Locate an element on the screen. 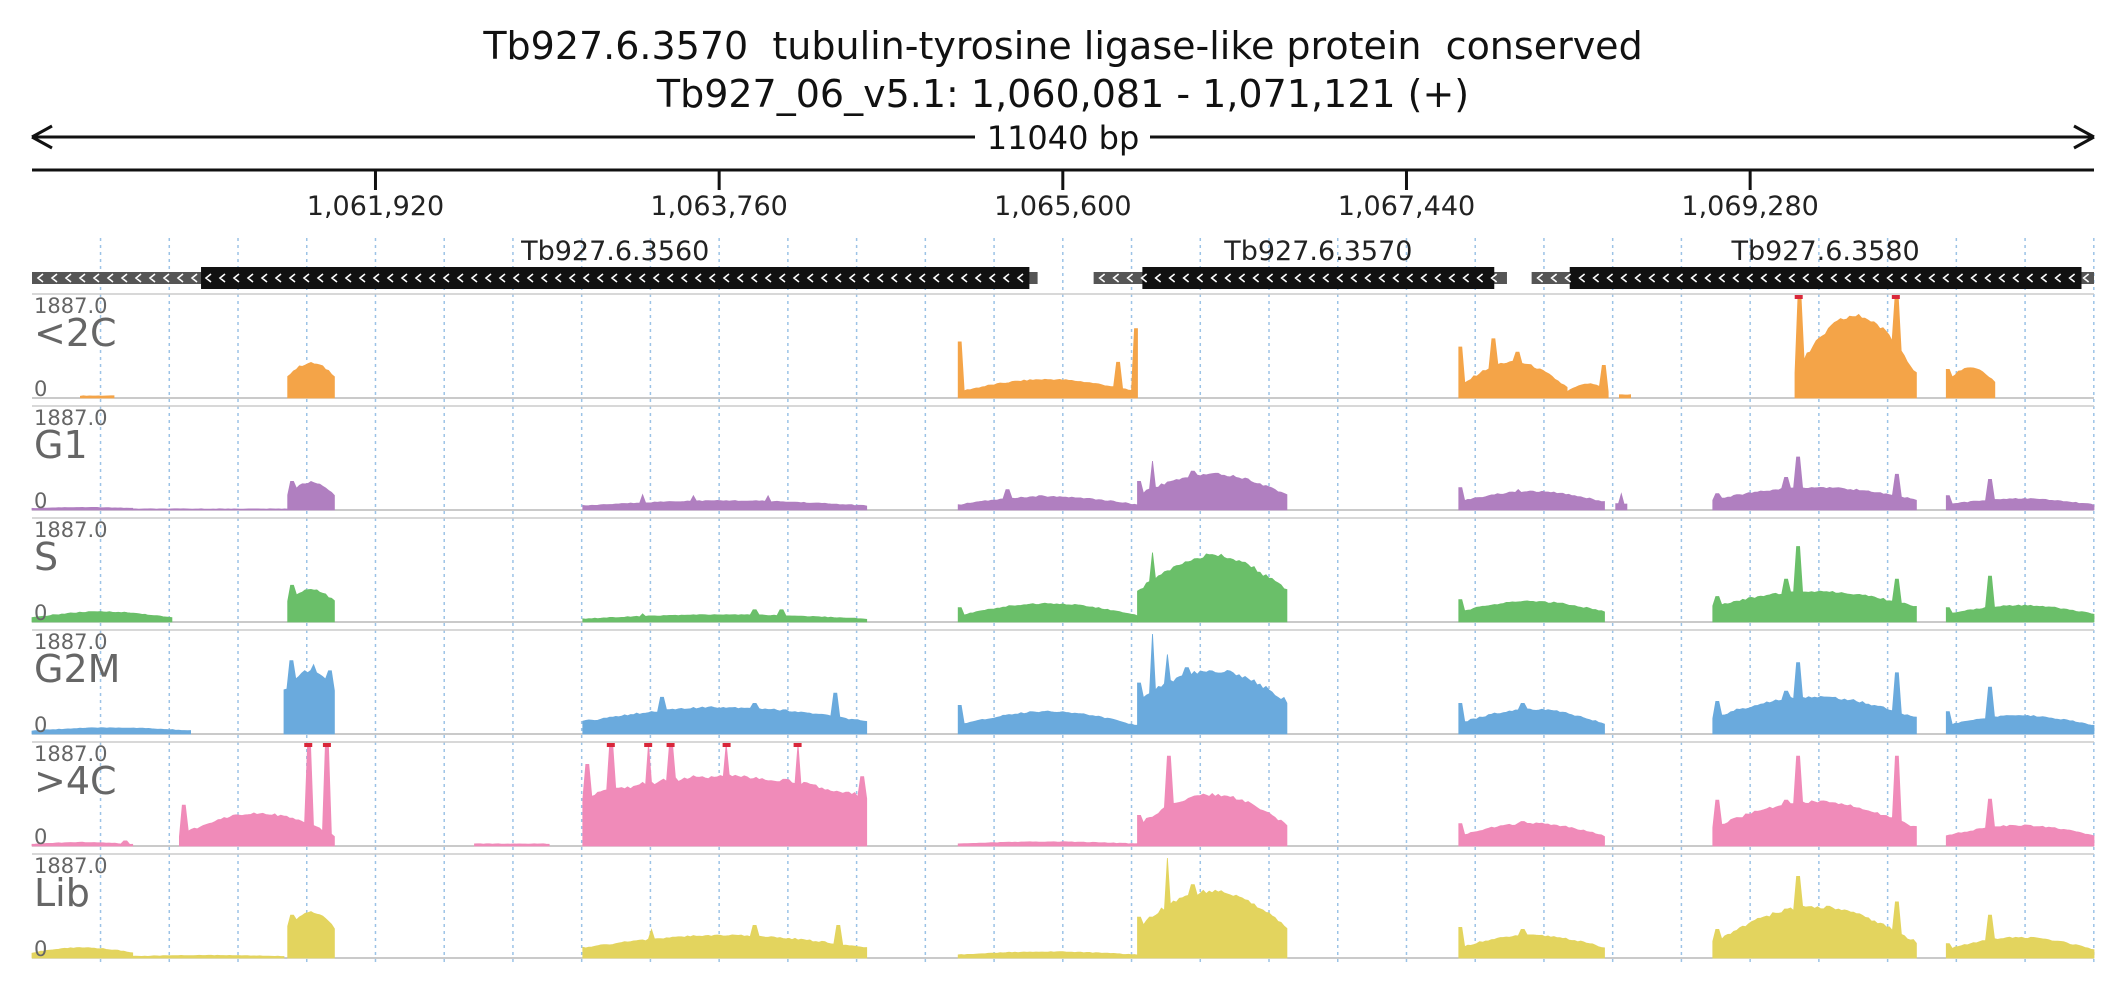 The width and height of the screenshot is (2126, 1000). axis-tick-label: 1,065,600 is located at coordinates (1062, 206).